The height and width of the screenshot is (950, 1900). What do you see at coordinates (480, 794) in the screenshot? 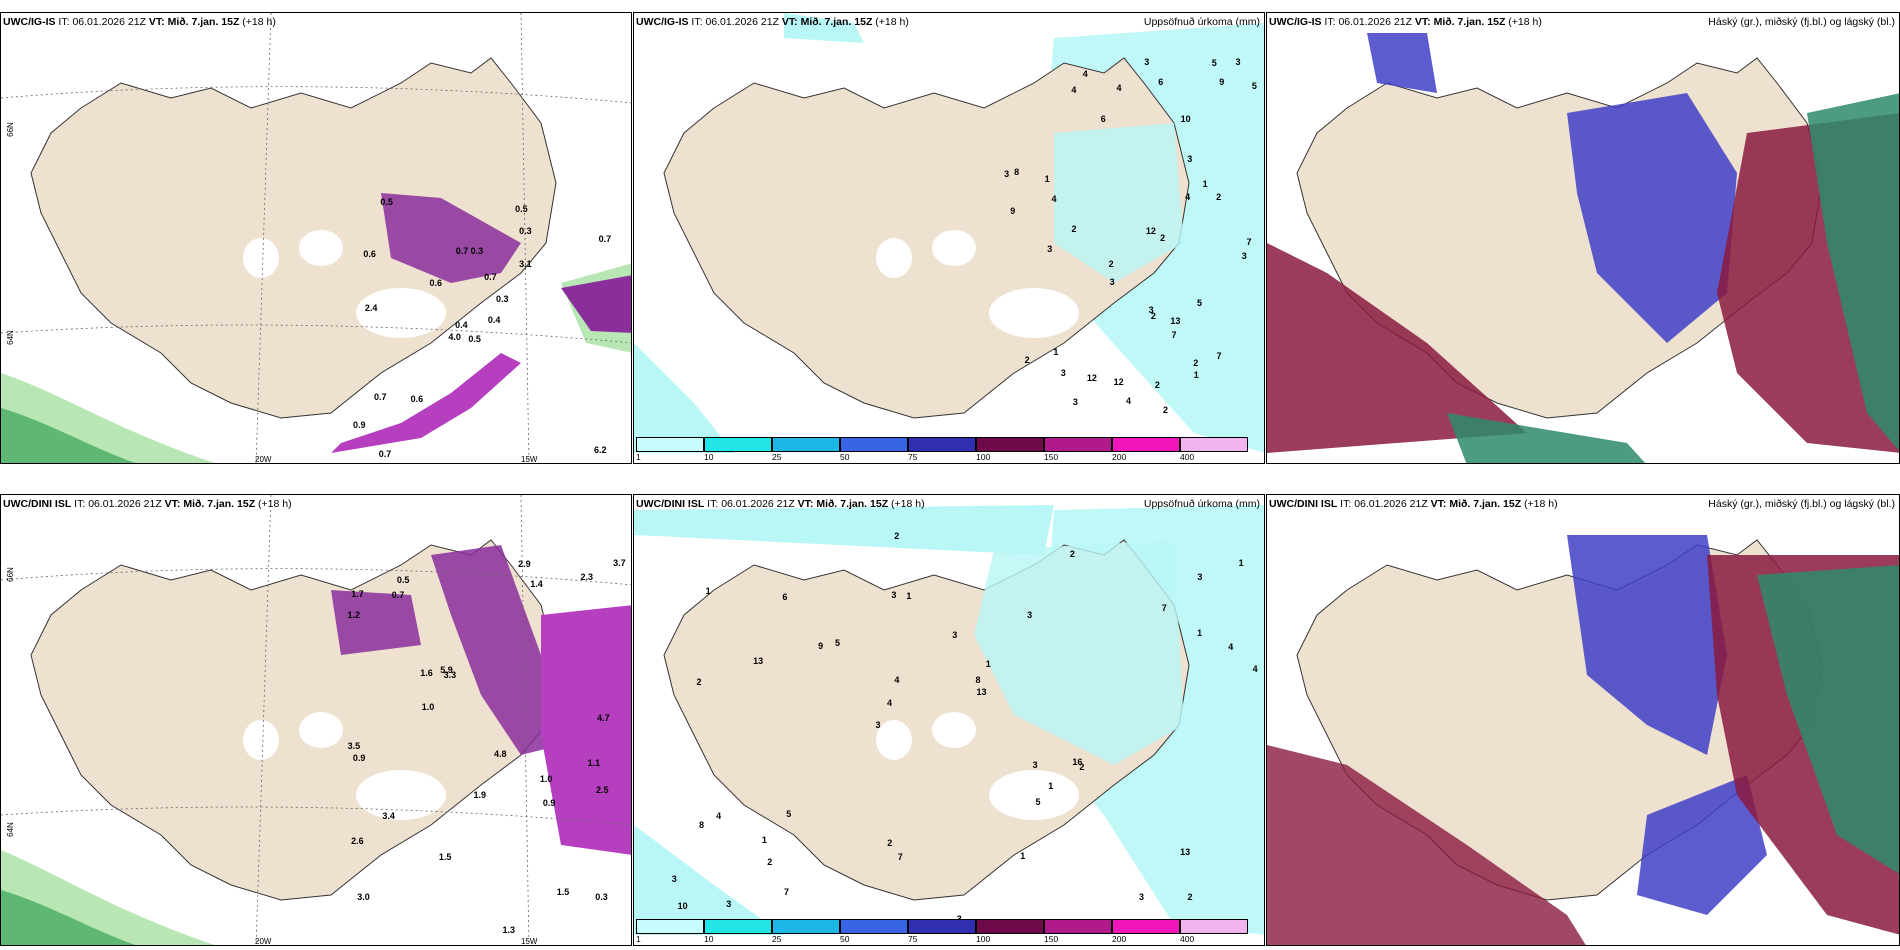
I see `map-value-label: 1.9` at bounding box center [480, 794].